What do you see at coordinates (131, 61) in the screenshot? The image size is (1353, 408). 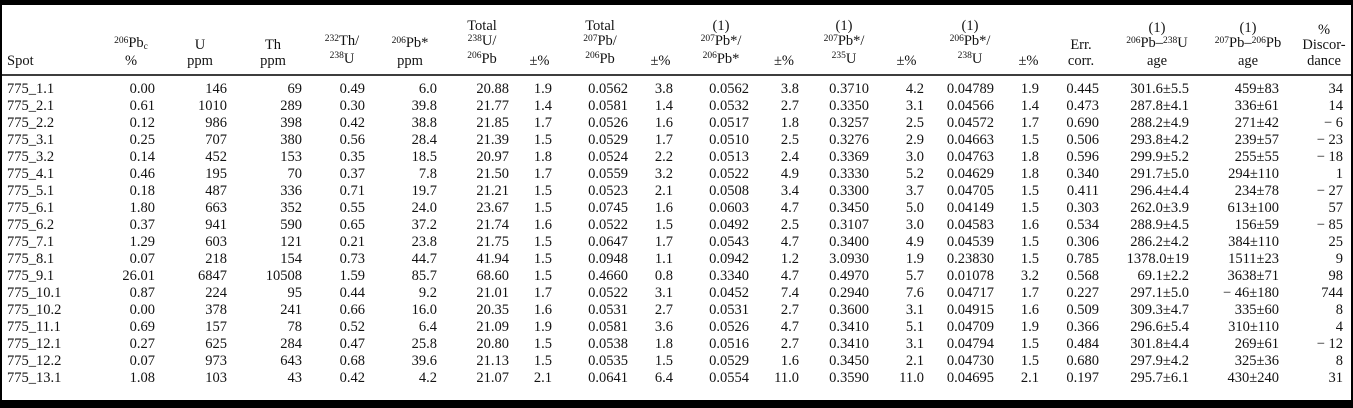 I see `header-line: %` at bounding box center [131, 61].